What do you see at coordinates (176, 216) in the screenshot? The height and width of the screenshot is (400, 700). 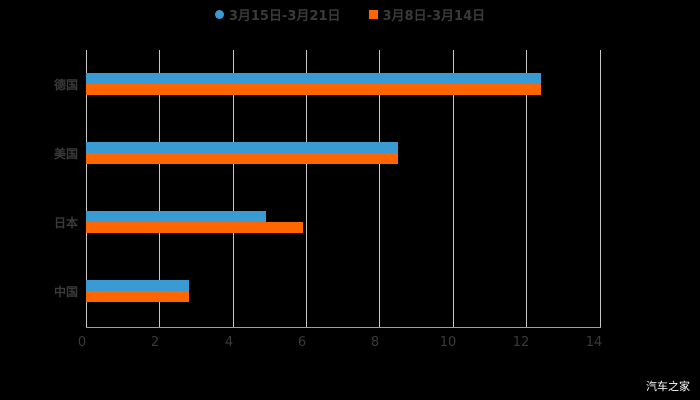 I see `bar-日本-series-1` at bounding box center [176, 216].